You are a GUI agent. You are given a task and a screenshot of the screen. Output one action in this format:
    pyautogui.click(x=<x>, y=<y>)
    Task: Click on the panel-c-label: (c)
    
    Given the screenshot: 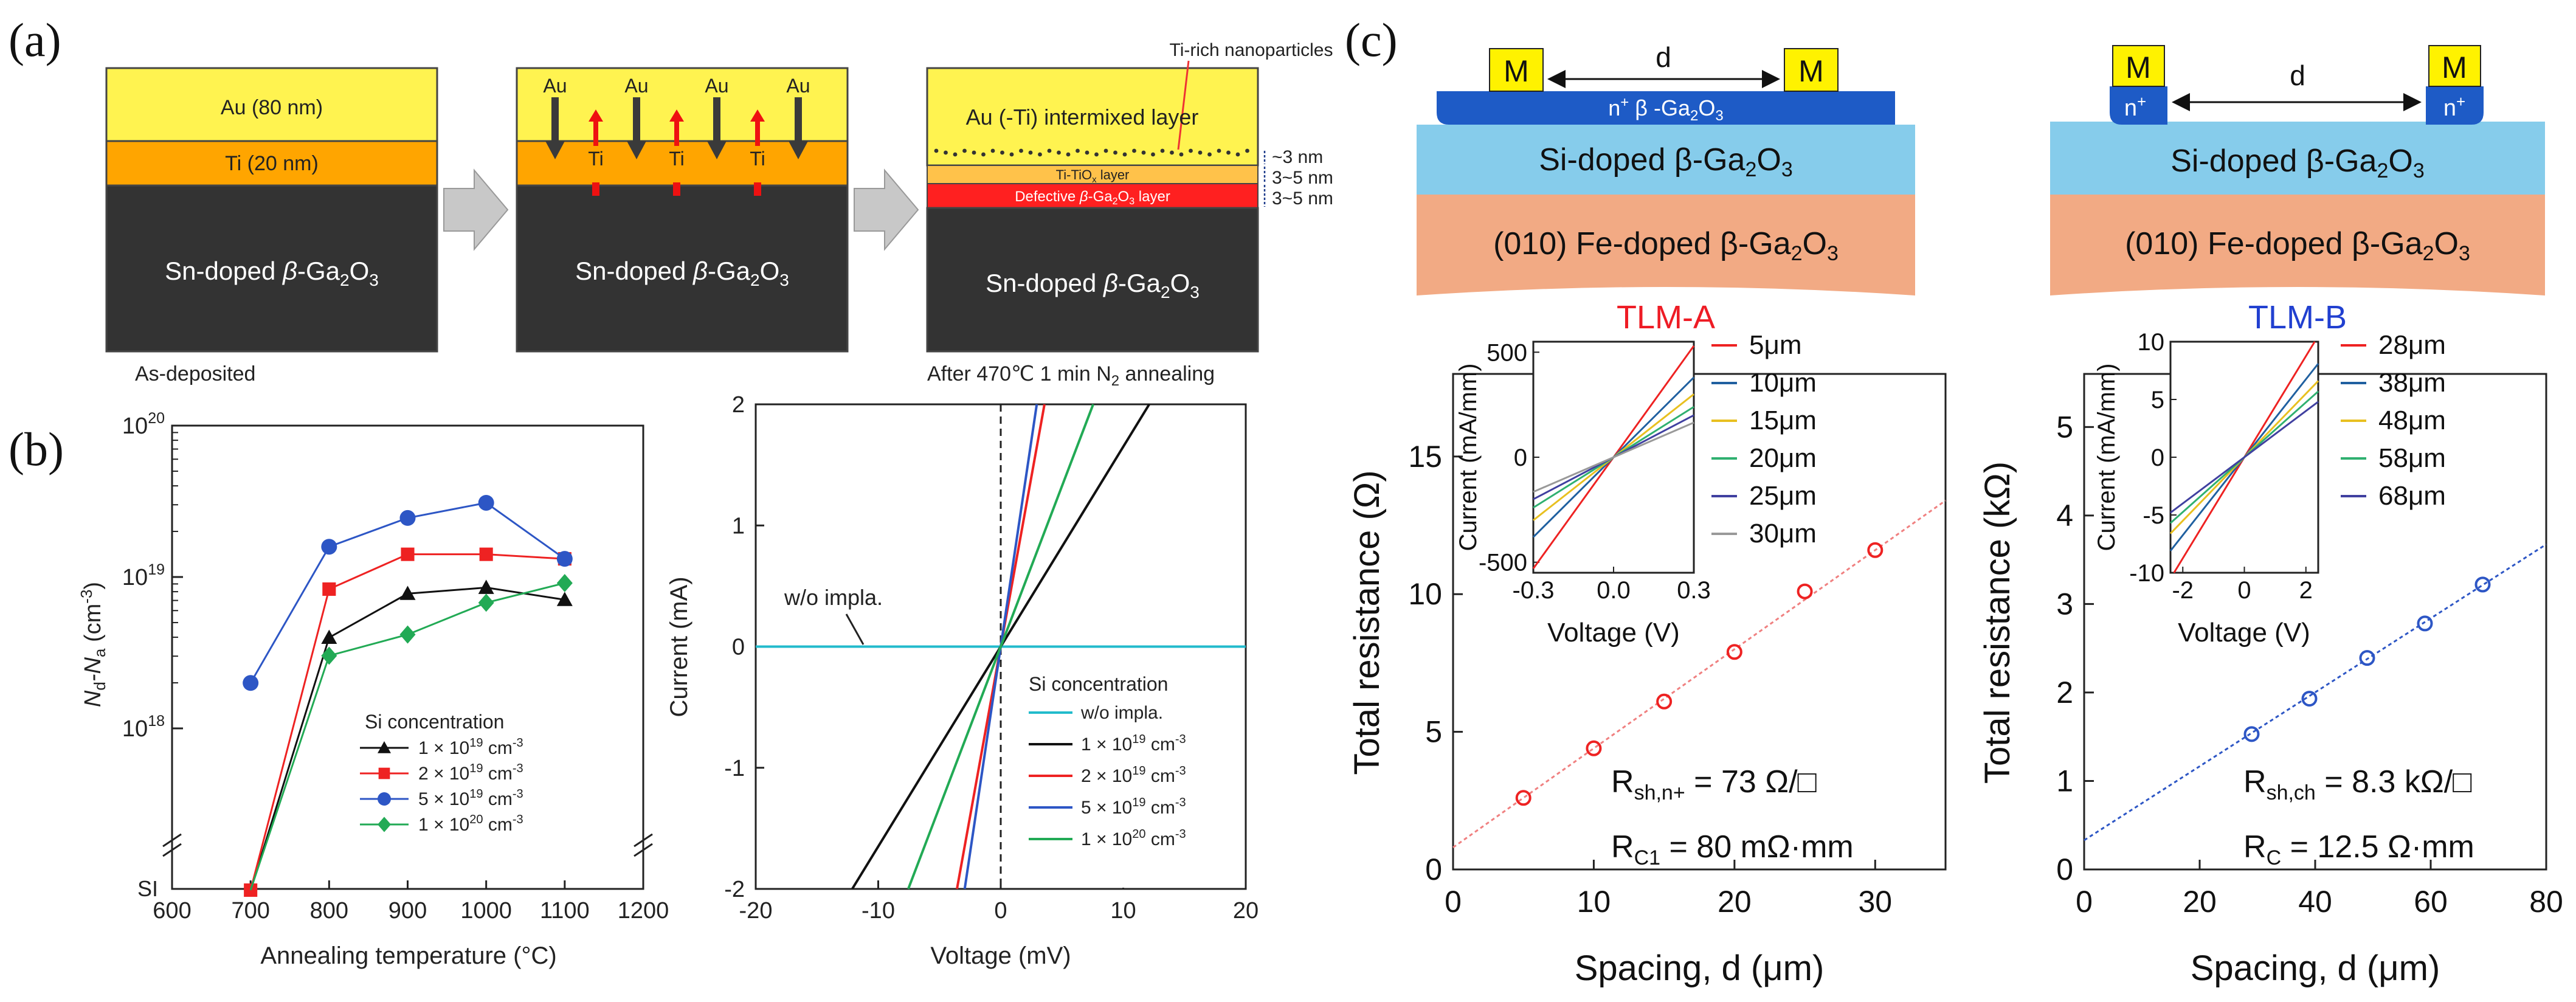 What is the action you would take?
    pyautogui.click(x=1371, y=39)
    